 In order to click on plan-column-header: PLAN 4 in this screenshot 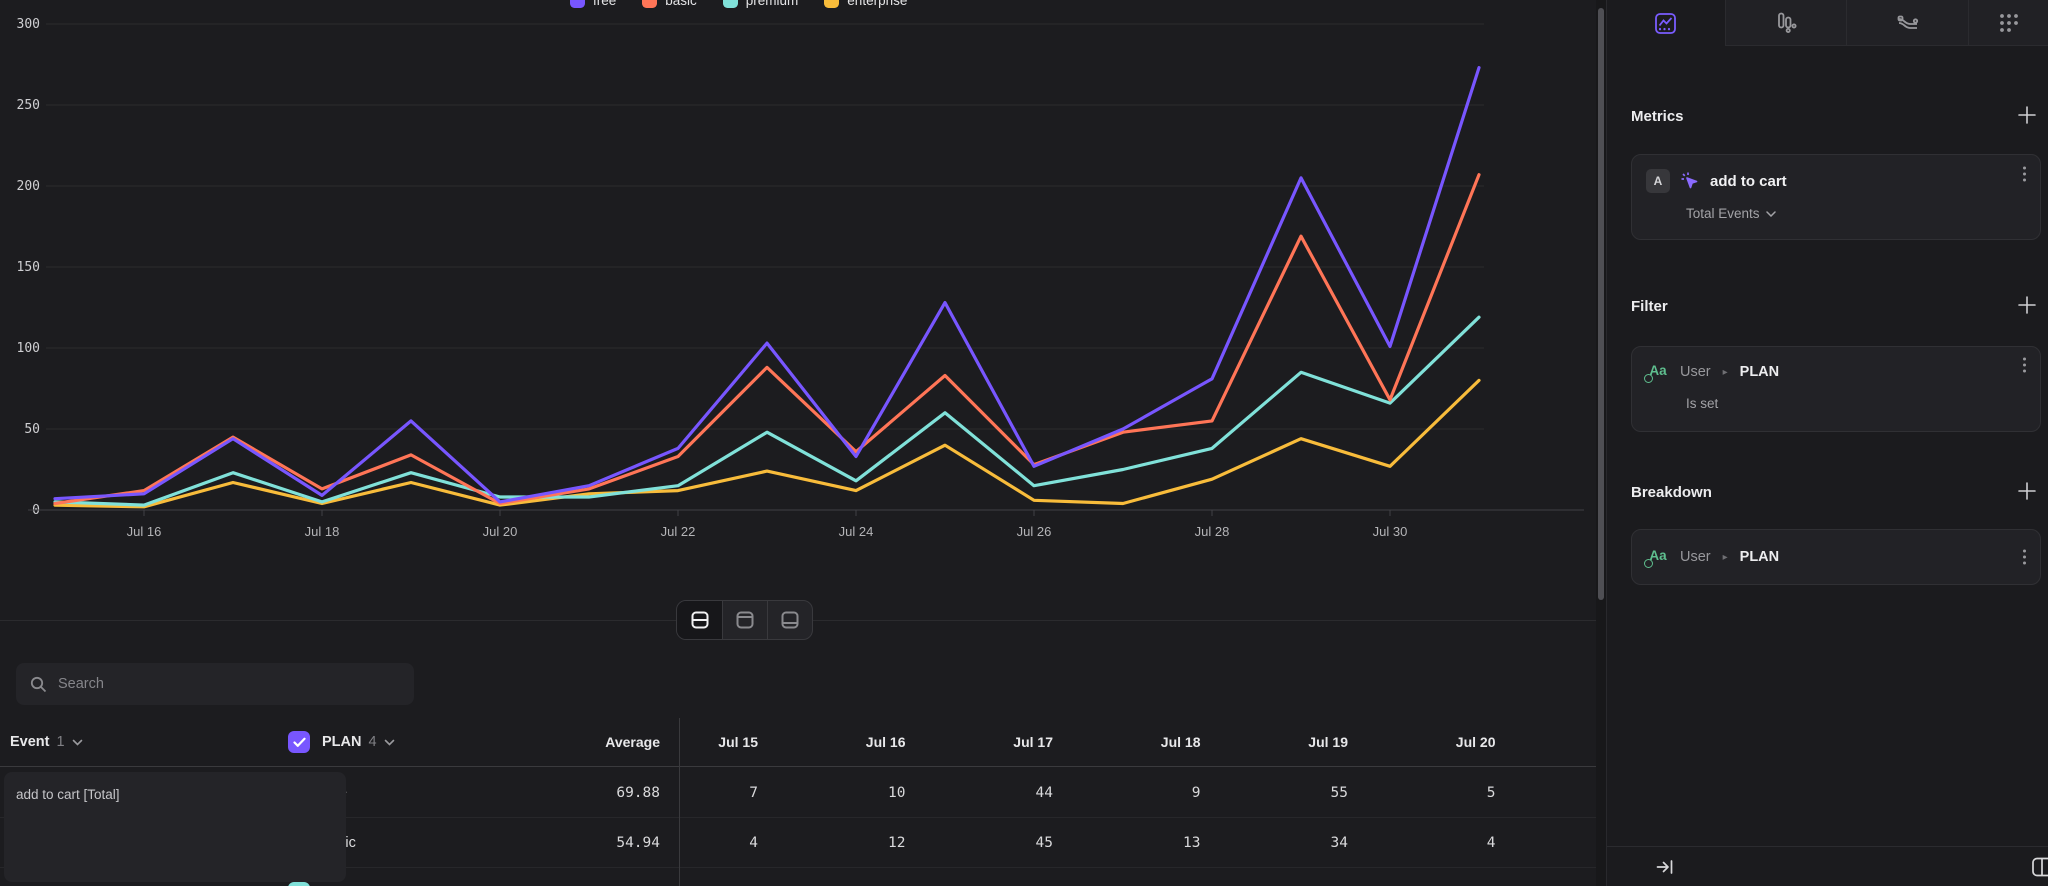, I will do `click(381, 742)`.